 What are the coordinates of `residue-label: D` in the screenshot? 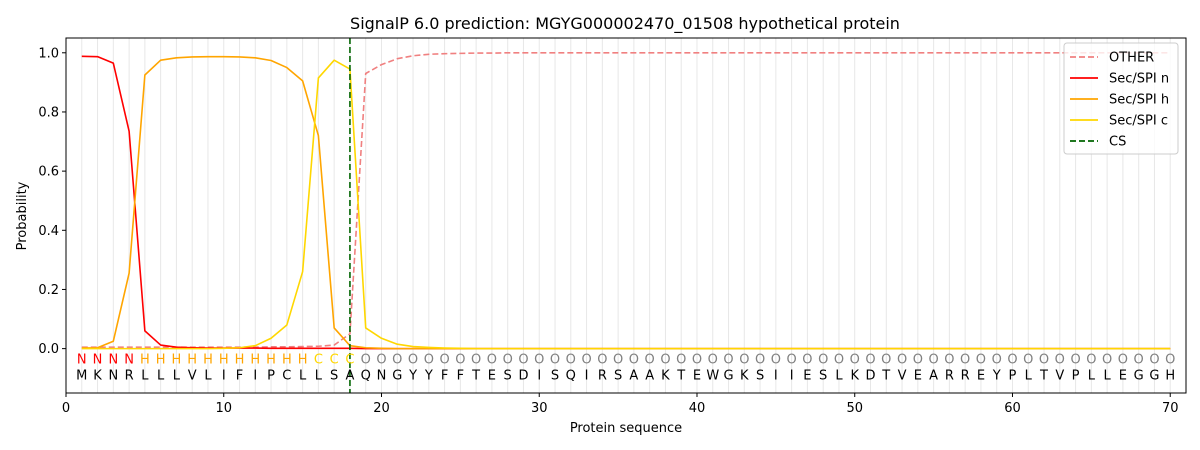 It's located at (870, 376).